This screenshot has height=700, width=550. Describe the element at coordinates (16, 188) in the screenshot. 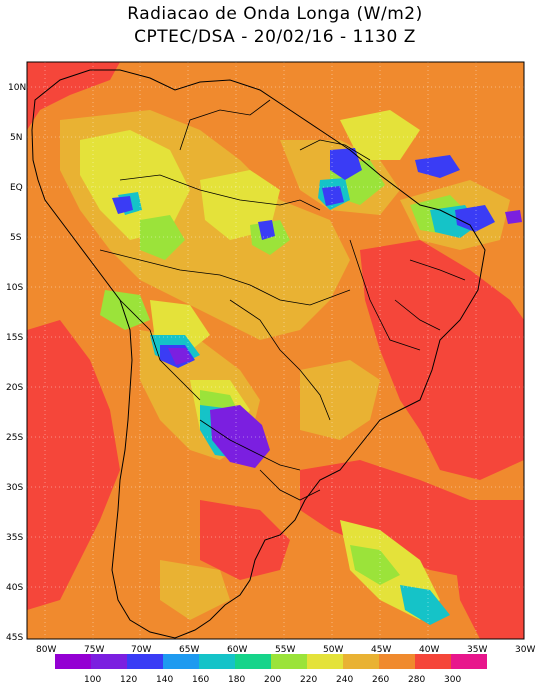

I see `lat-label: EQ` at that location.